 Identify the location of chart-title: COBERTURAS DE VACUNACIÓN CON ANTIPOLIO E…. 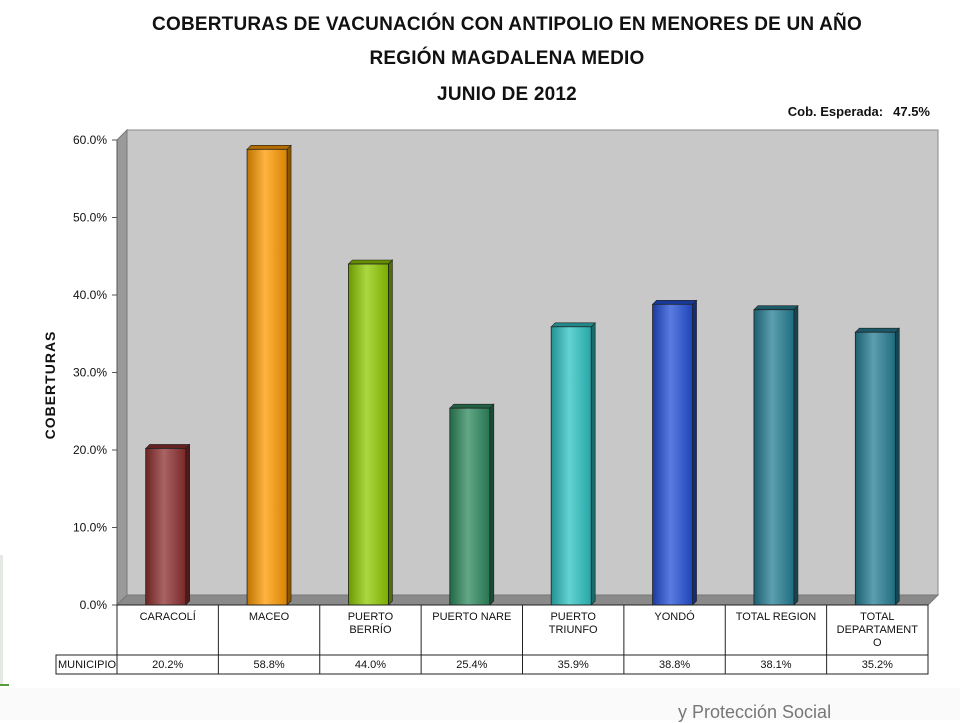
(507, 24).